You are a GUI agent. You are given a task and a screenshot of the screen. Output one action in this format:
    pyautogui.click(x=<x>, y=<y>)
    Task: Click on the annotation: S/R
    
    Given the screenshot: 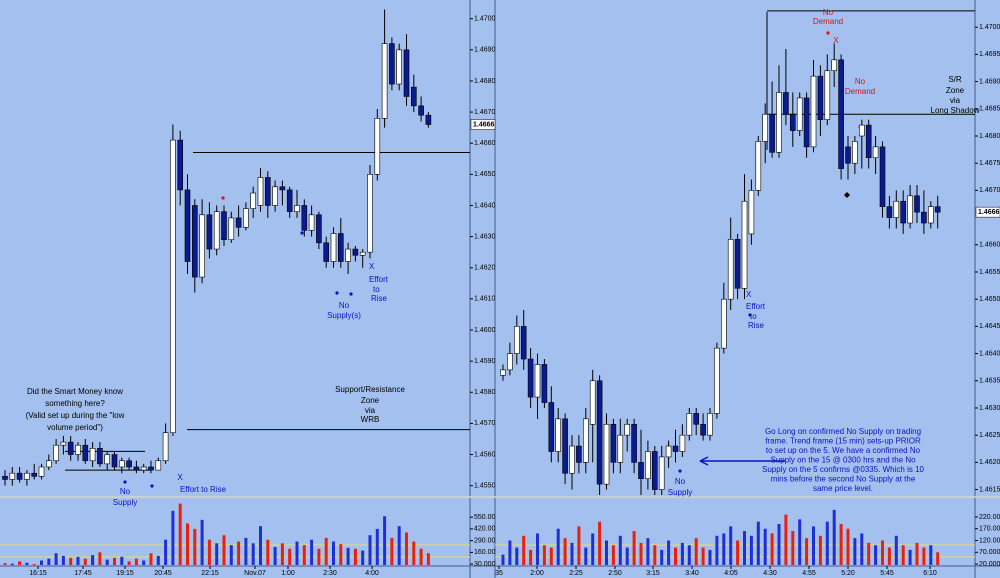 What is the action you would take?
    pyautogui.click(x=955, y=79)
    